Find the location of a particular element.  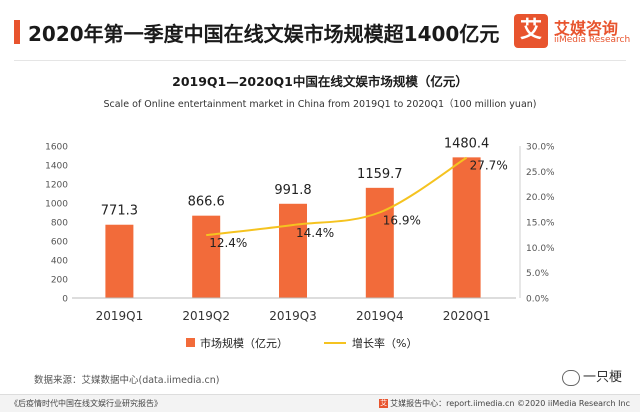

x-tick-label: 2019Q1 is located at coordinates (120, 316).